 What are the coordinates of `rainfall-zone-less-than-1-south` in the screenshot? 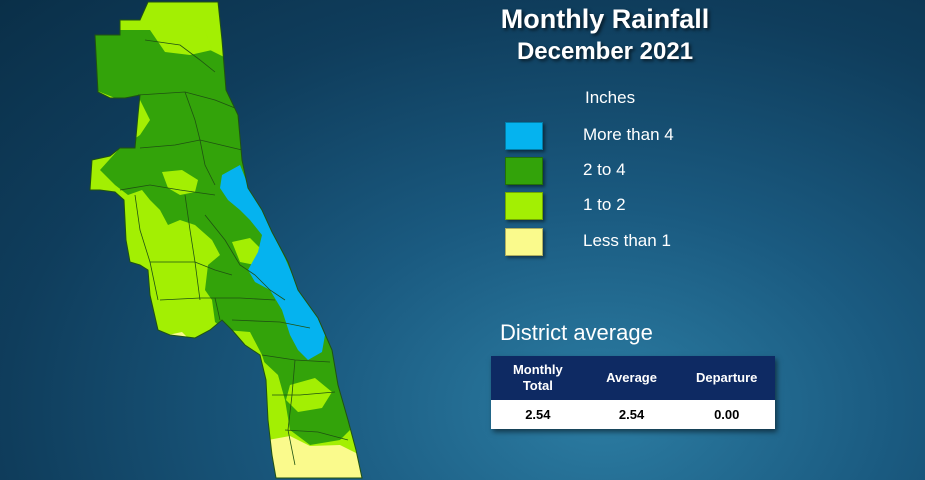 It's located at (312, 457).